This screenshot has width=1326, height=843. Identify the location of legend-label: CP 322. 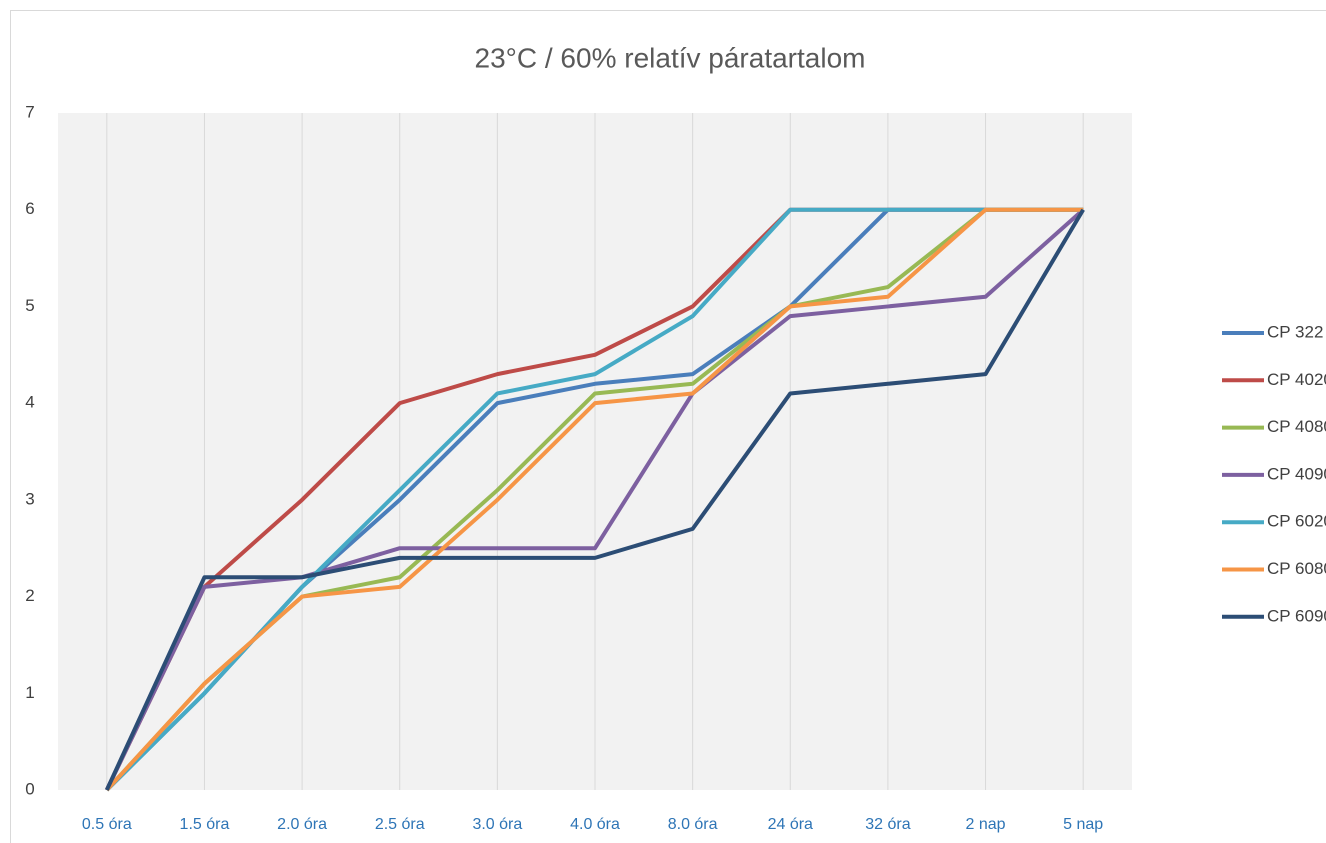
(1295, 331).